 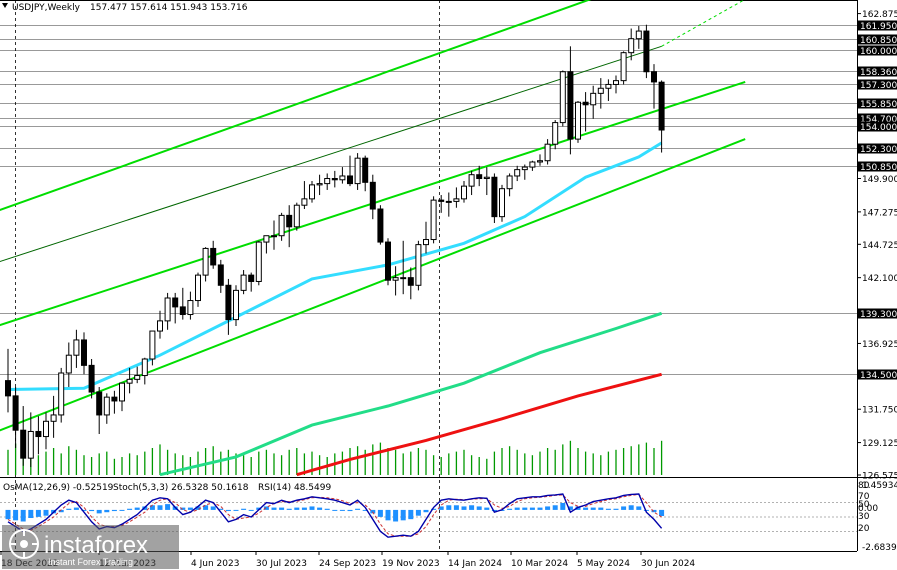 I want to click on price-level-label: 150.850, so click(x=878, y=168).